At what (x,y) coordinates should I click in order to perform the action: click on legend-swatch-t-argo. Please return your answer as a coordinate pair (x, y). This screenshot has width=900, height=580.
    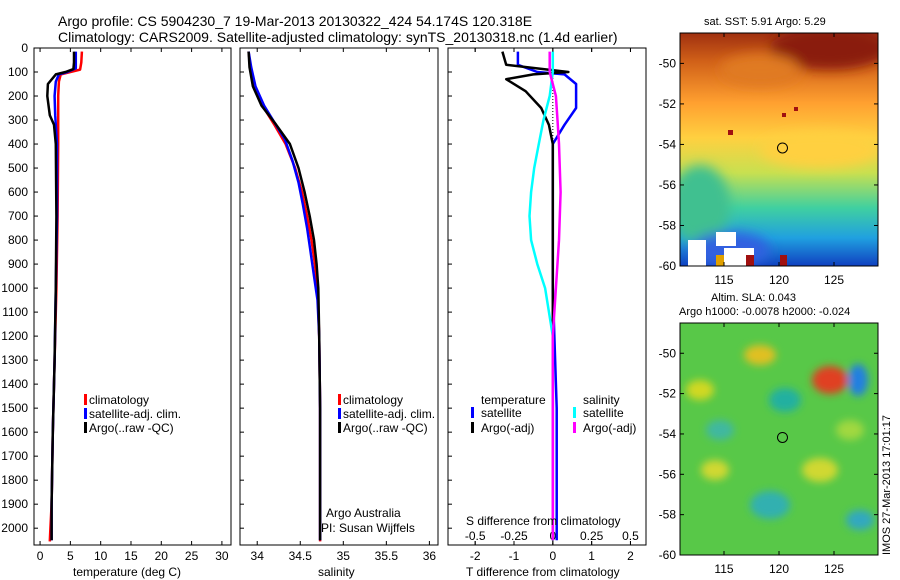
    Looking at the image, I should click on (472, 427).